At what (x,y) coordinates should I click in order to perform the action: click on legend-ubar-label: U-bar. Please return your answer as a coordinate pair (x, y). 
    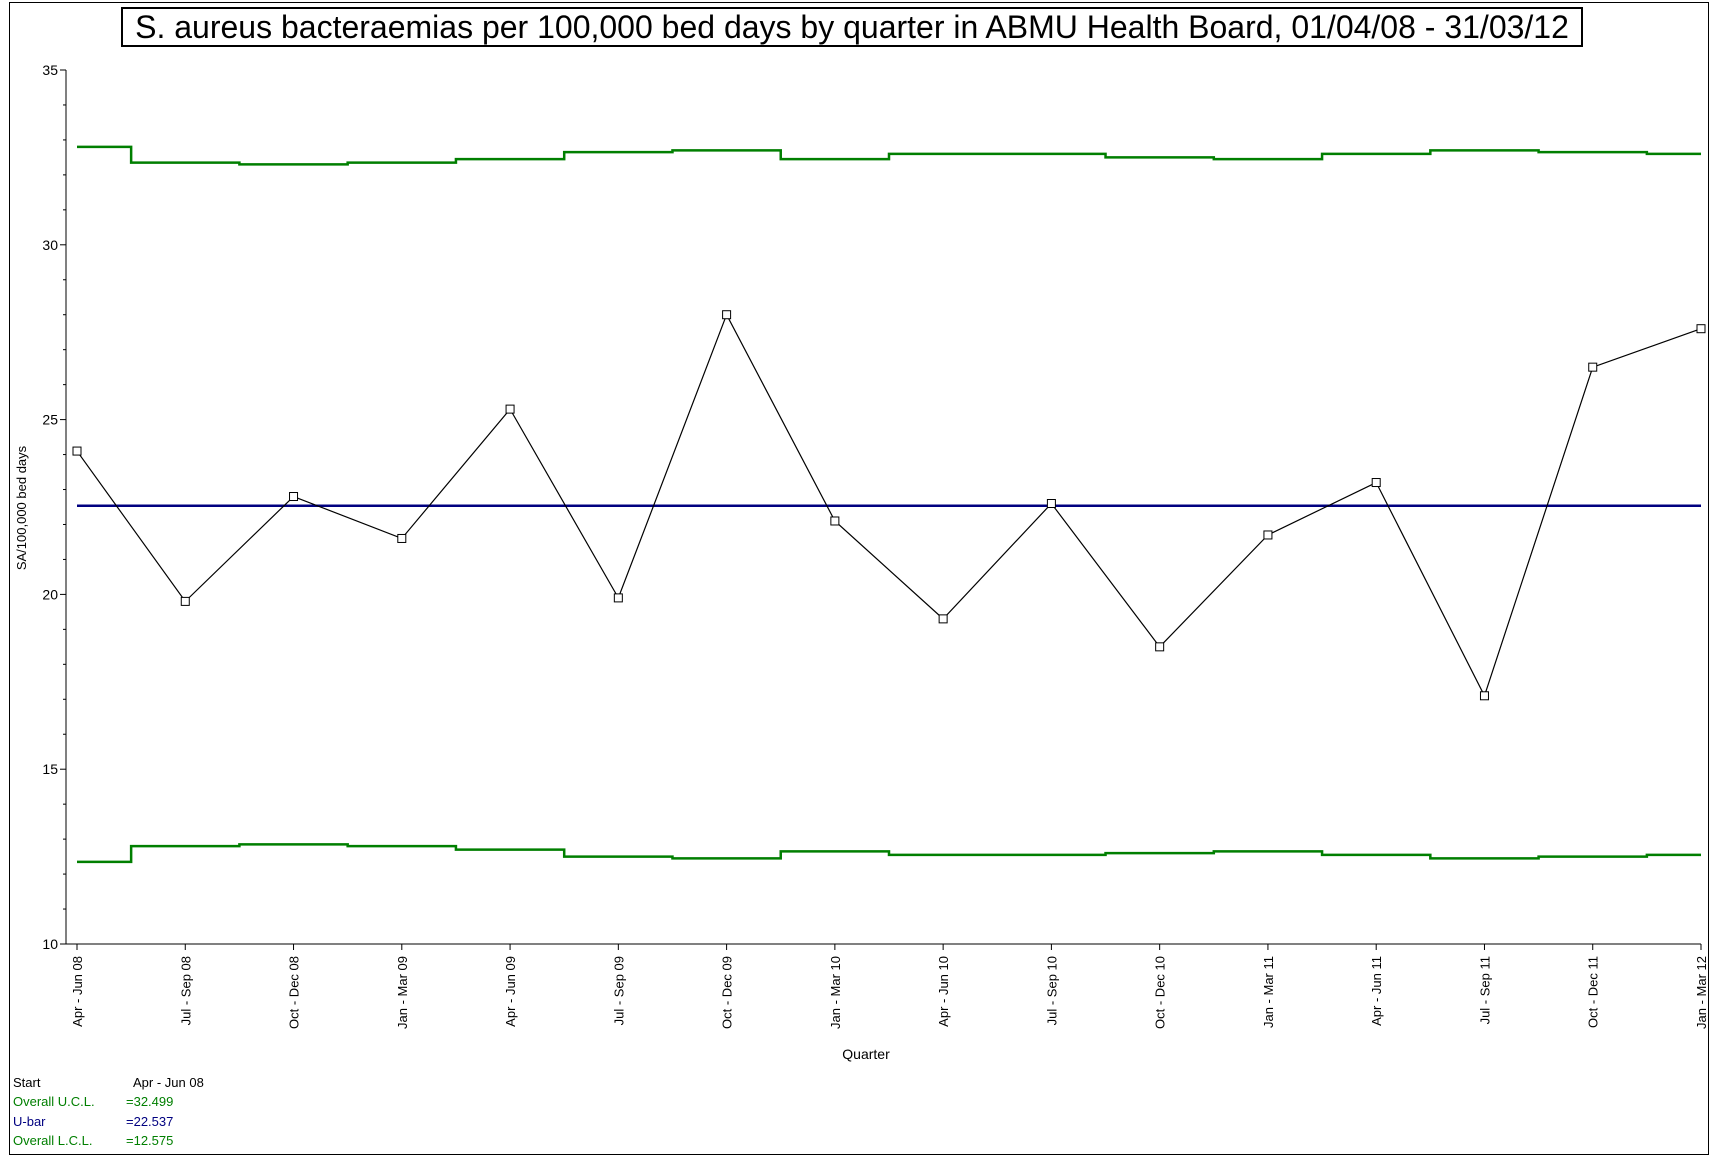
    Looking at the image, I should click on (29, 1121).